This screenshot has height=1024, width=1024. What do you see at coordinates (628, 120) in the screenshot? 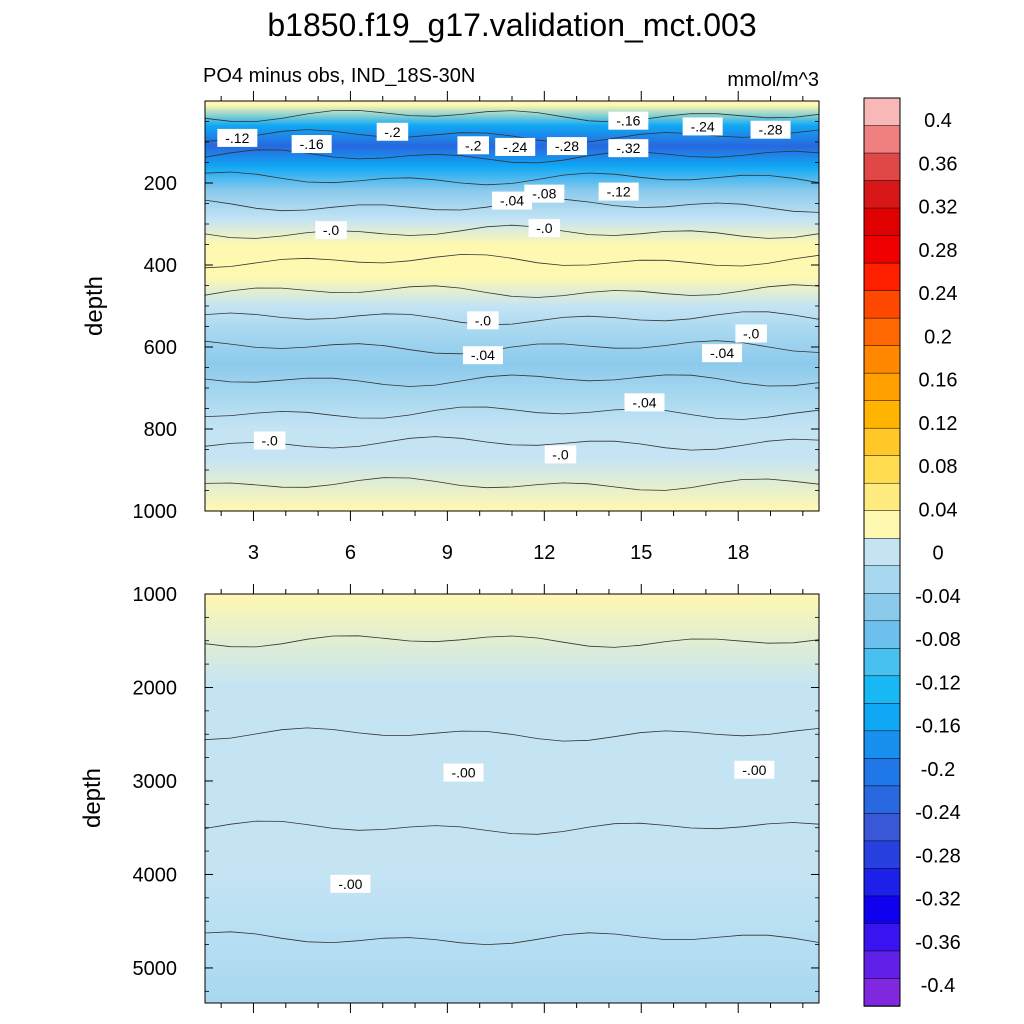
I see `contour-label: -.16` at bounding box center [628, 120].